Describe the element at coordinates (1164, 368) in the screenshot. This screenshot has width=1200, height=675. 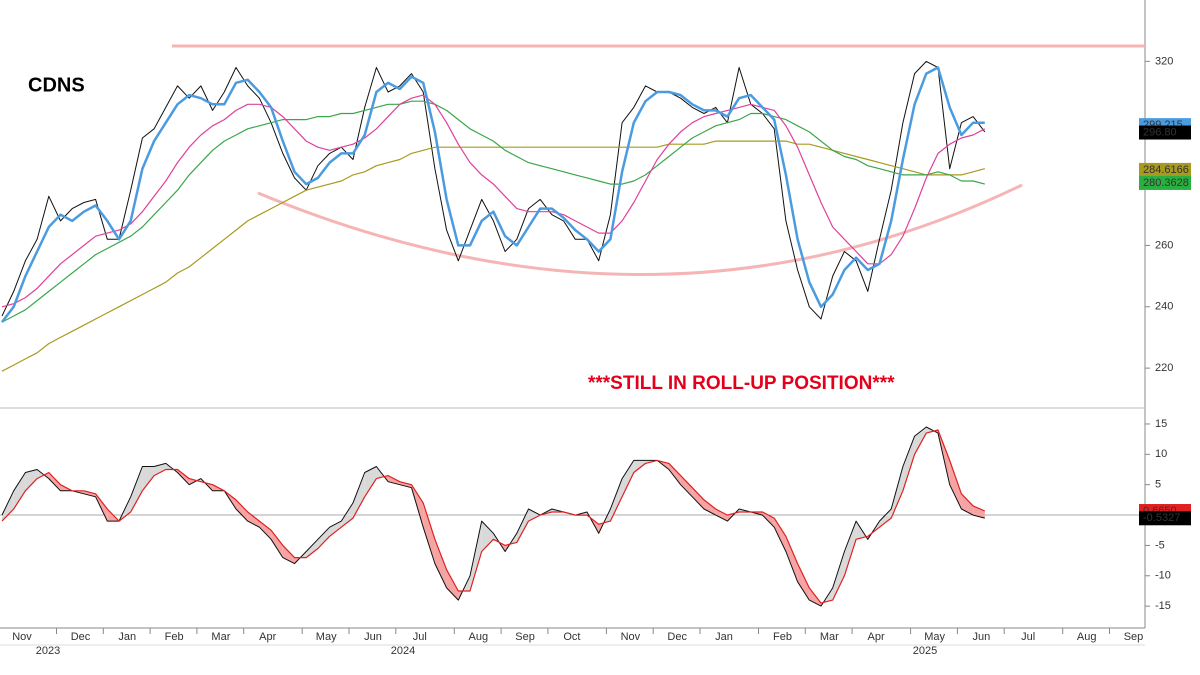
I see `y-tick-label: 220` at that location.